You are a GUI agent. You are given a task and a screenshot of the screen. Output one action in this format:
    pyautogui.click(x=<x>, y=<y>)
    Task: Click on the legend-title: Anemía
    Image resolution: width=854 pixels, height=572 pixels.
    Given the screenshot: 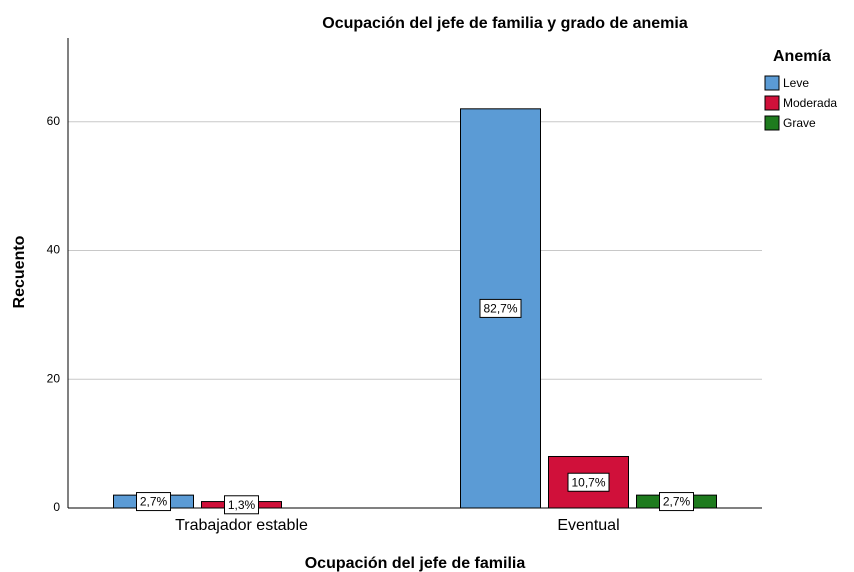 What is the action you would take?
    pyautogui.click(x=802, y=56)
    